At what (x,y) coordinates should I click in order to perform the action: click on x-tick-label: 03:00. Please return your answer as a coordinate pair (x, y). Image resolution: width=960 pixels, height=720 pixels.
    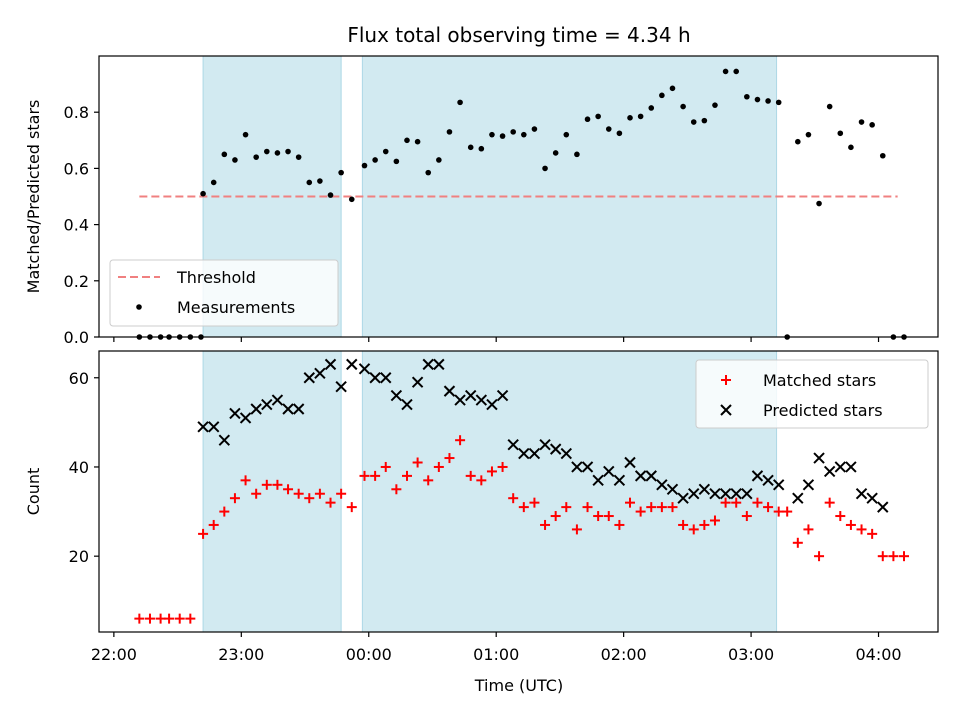
    Looking at the image, I should click on (751, 654).